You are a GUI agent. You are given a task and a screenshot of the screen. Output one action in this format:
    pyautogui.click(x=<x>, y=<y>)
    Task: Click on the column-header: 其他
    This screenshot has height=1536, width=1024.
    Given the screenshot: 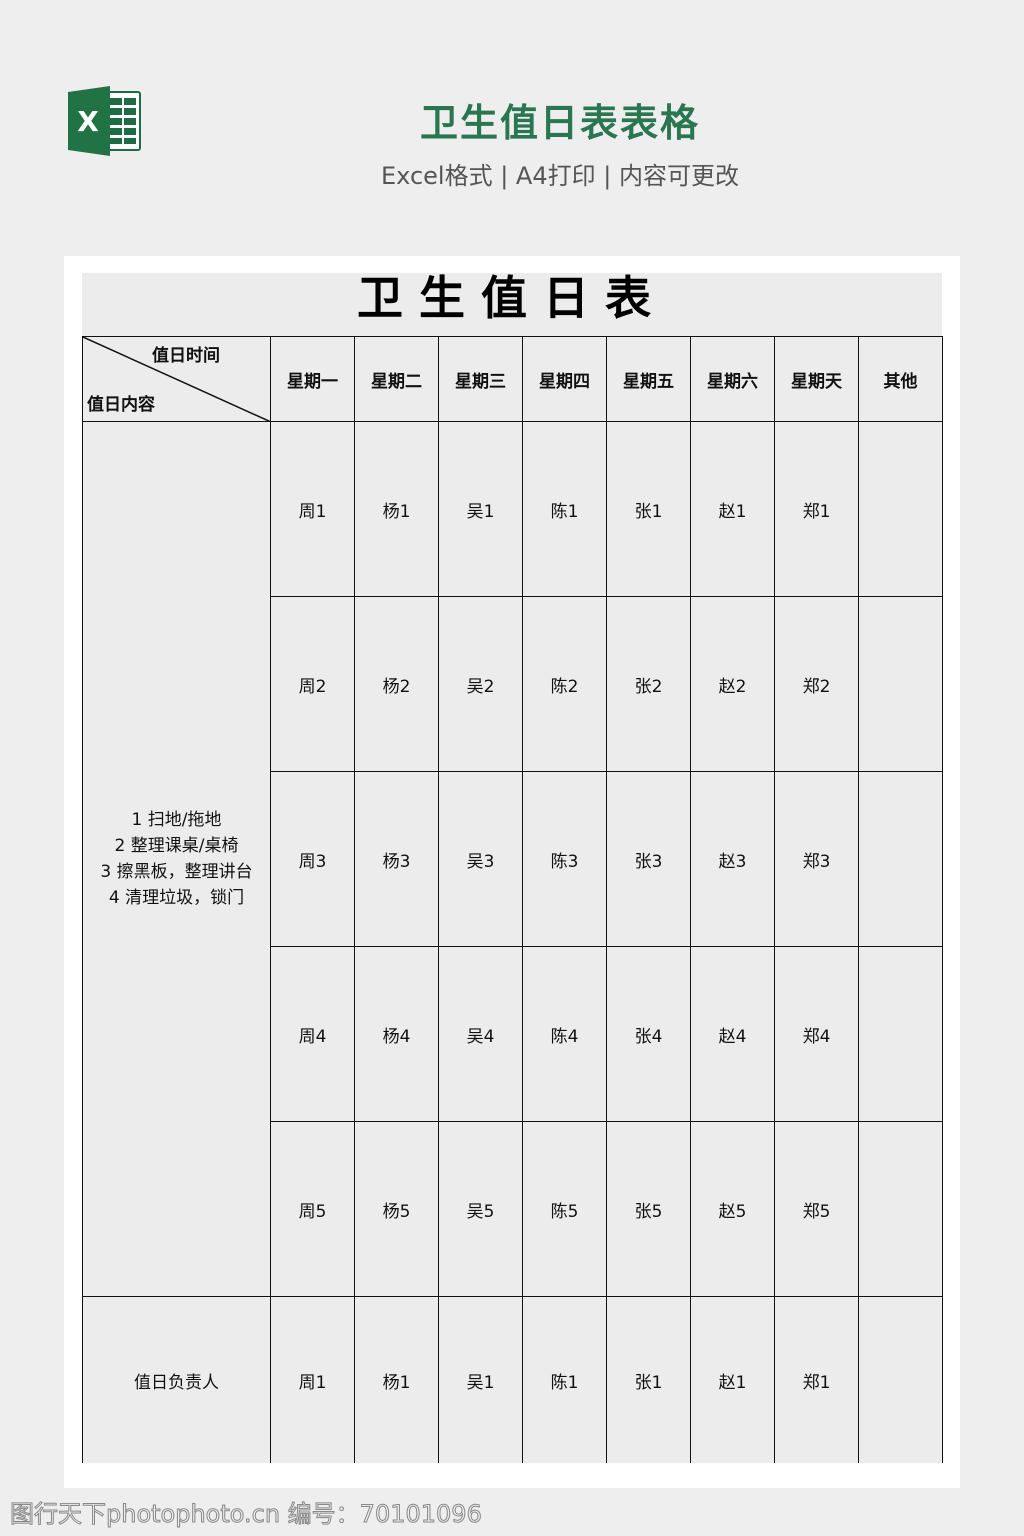 What is the action you would take?
    pyautogui.click(x=900, y=379)
    